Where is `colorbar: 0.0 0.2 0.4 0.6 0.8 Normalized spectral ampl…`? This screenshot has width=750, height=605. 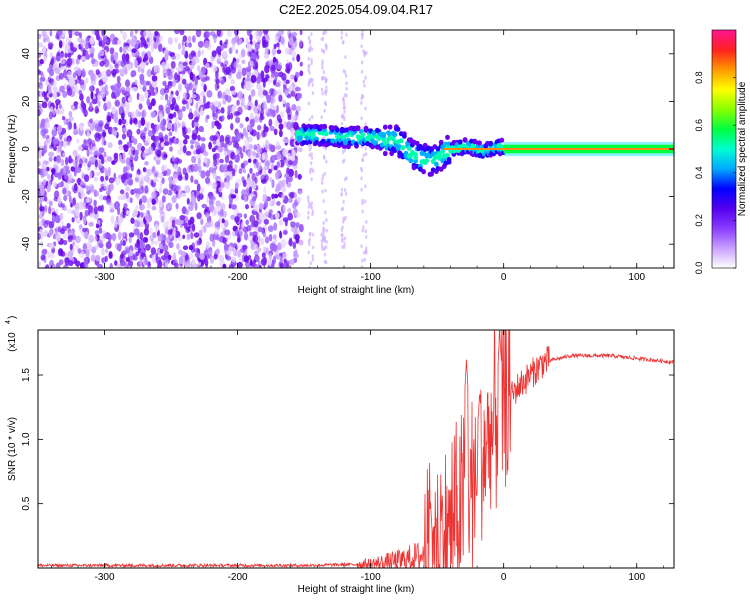
colorbar: 0.0 0.2 0.4 0.6 0.8 Normalized spectral ampl… is located at coordinates (721, 151).